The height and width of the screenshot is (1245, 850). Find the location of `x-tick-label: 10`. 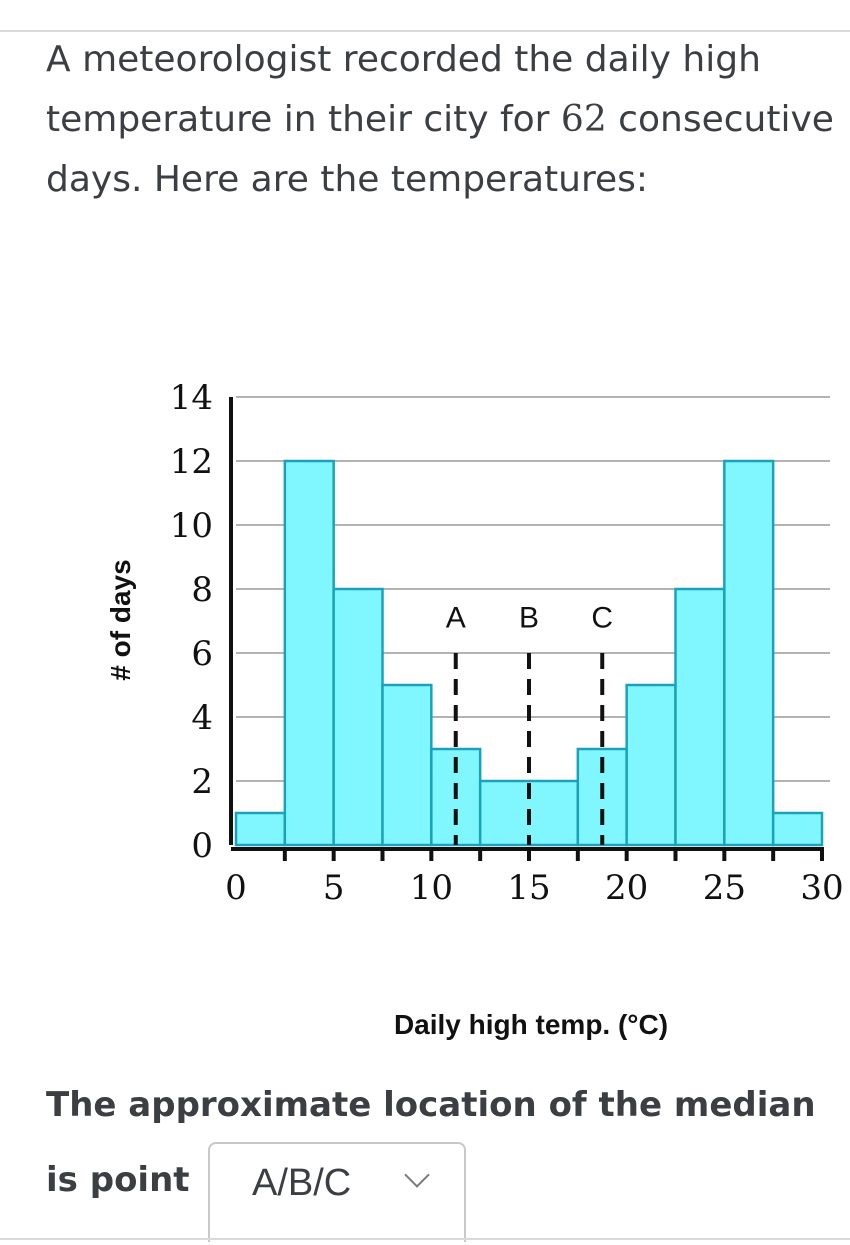

x-tick-label: 10 is located at coordinates (431, 888).